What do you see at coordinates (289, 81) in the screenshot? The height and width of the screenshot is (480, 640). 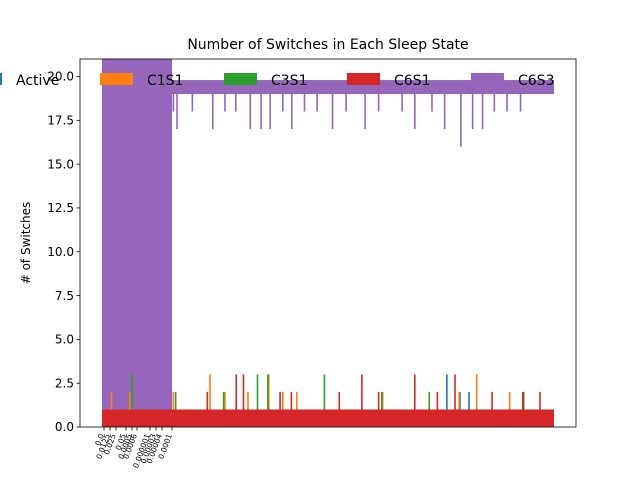 I see `legend-label-c3s1: C3S1` at bounding box center [289, 81].